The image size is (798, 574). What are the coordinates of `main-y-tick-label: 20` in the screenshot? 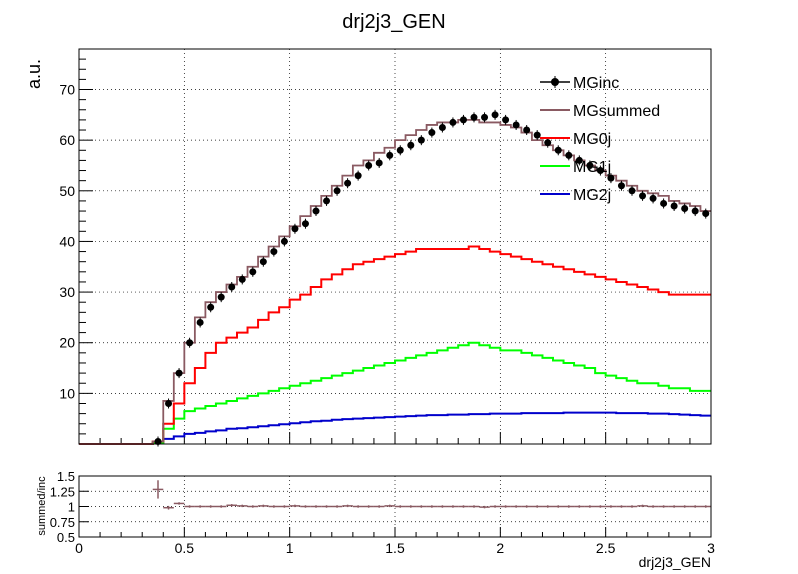 It's located at (67, 343).